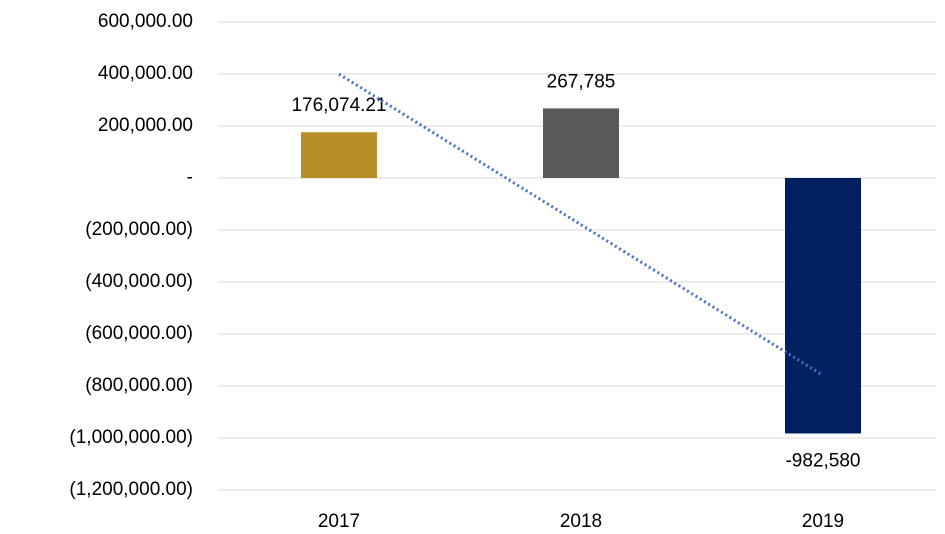 The image size is (945, 534). Describe the element at coordinates (338, 105) in the screenshot. I see `data-label: 176,074.21` at that location.